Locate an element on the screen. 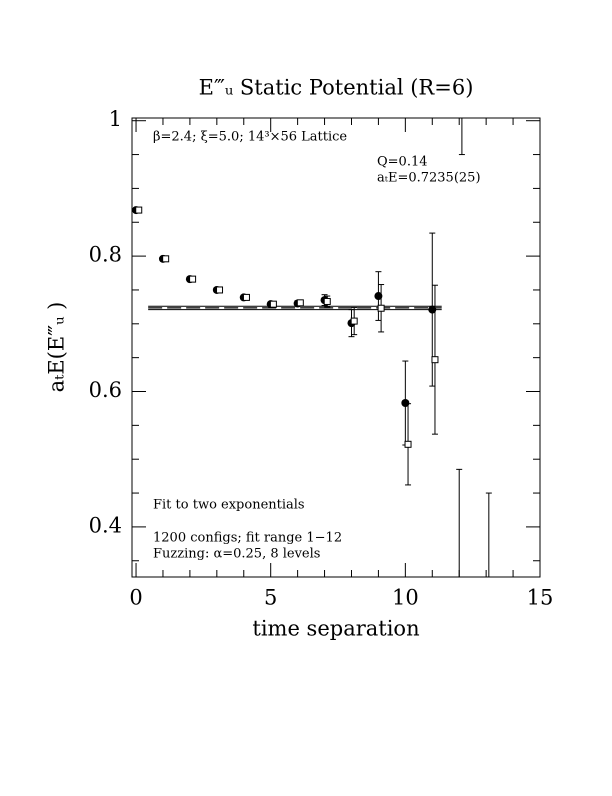  x-axis-label: time separation is located at coordinates (335, 629).